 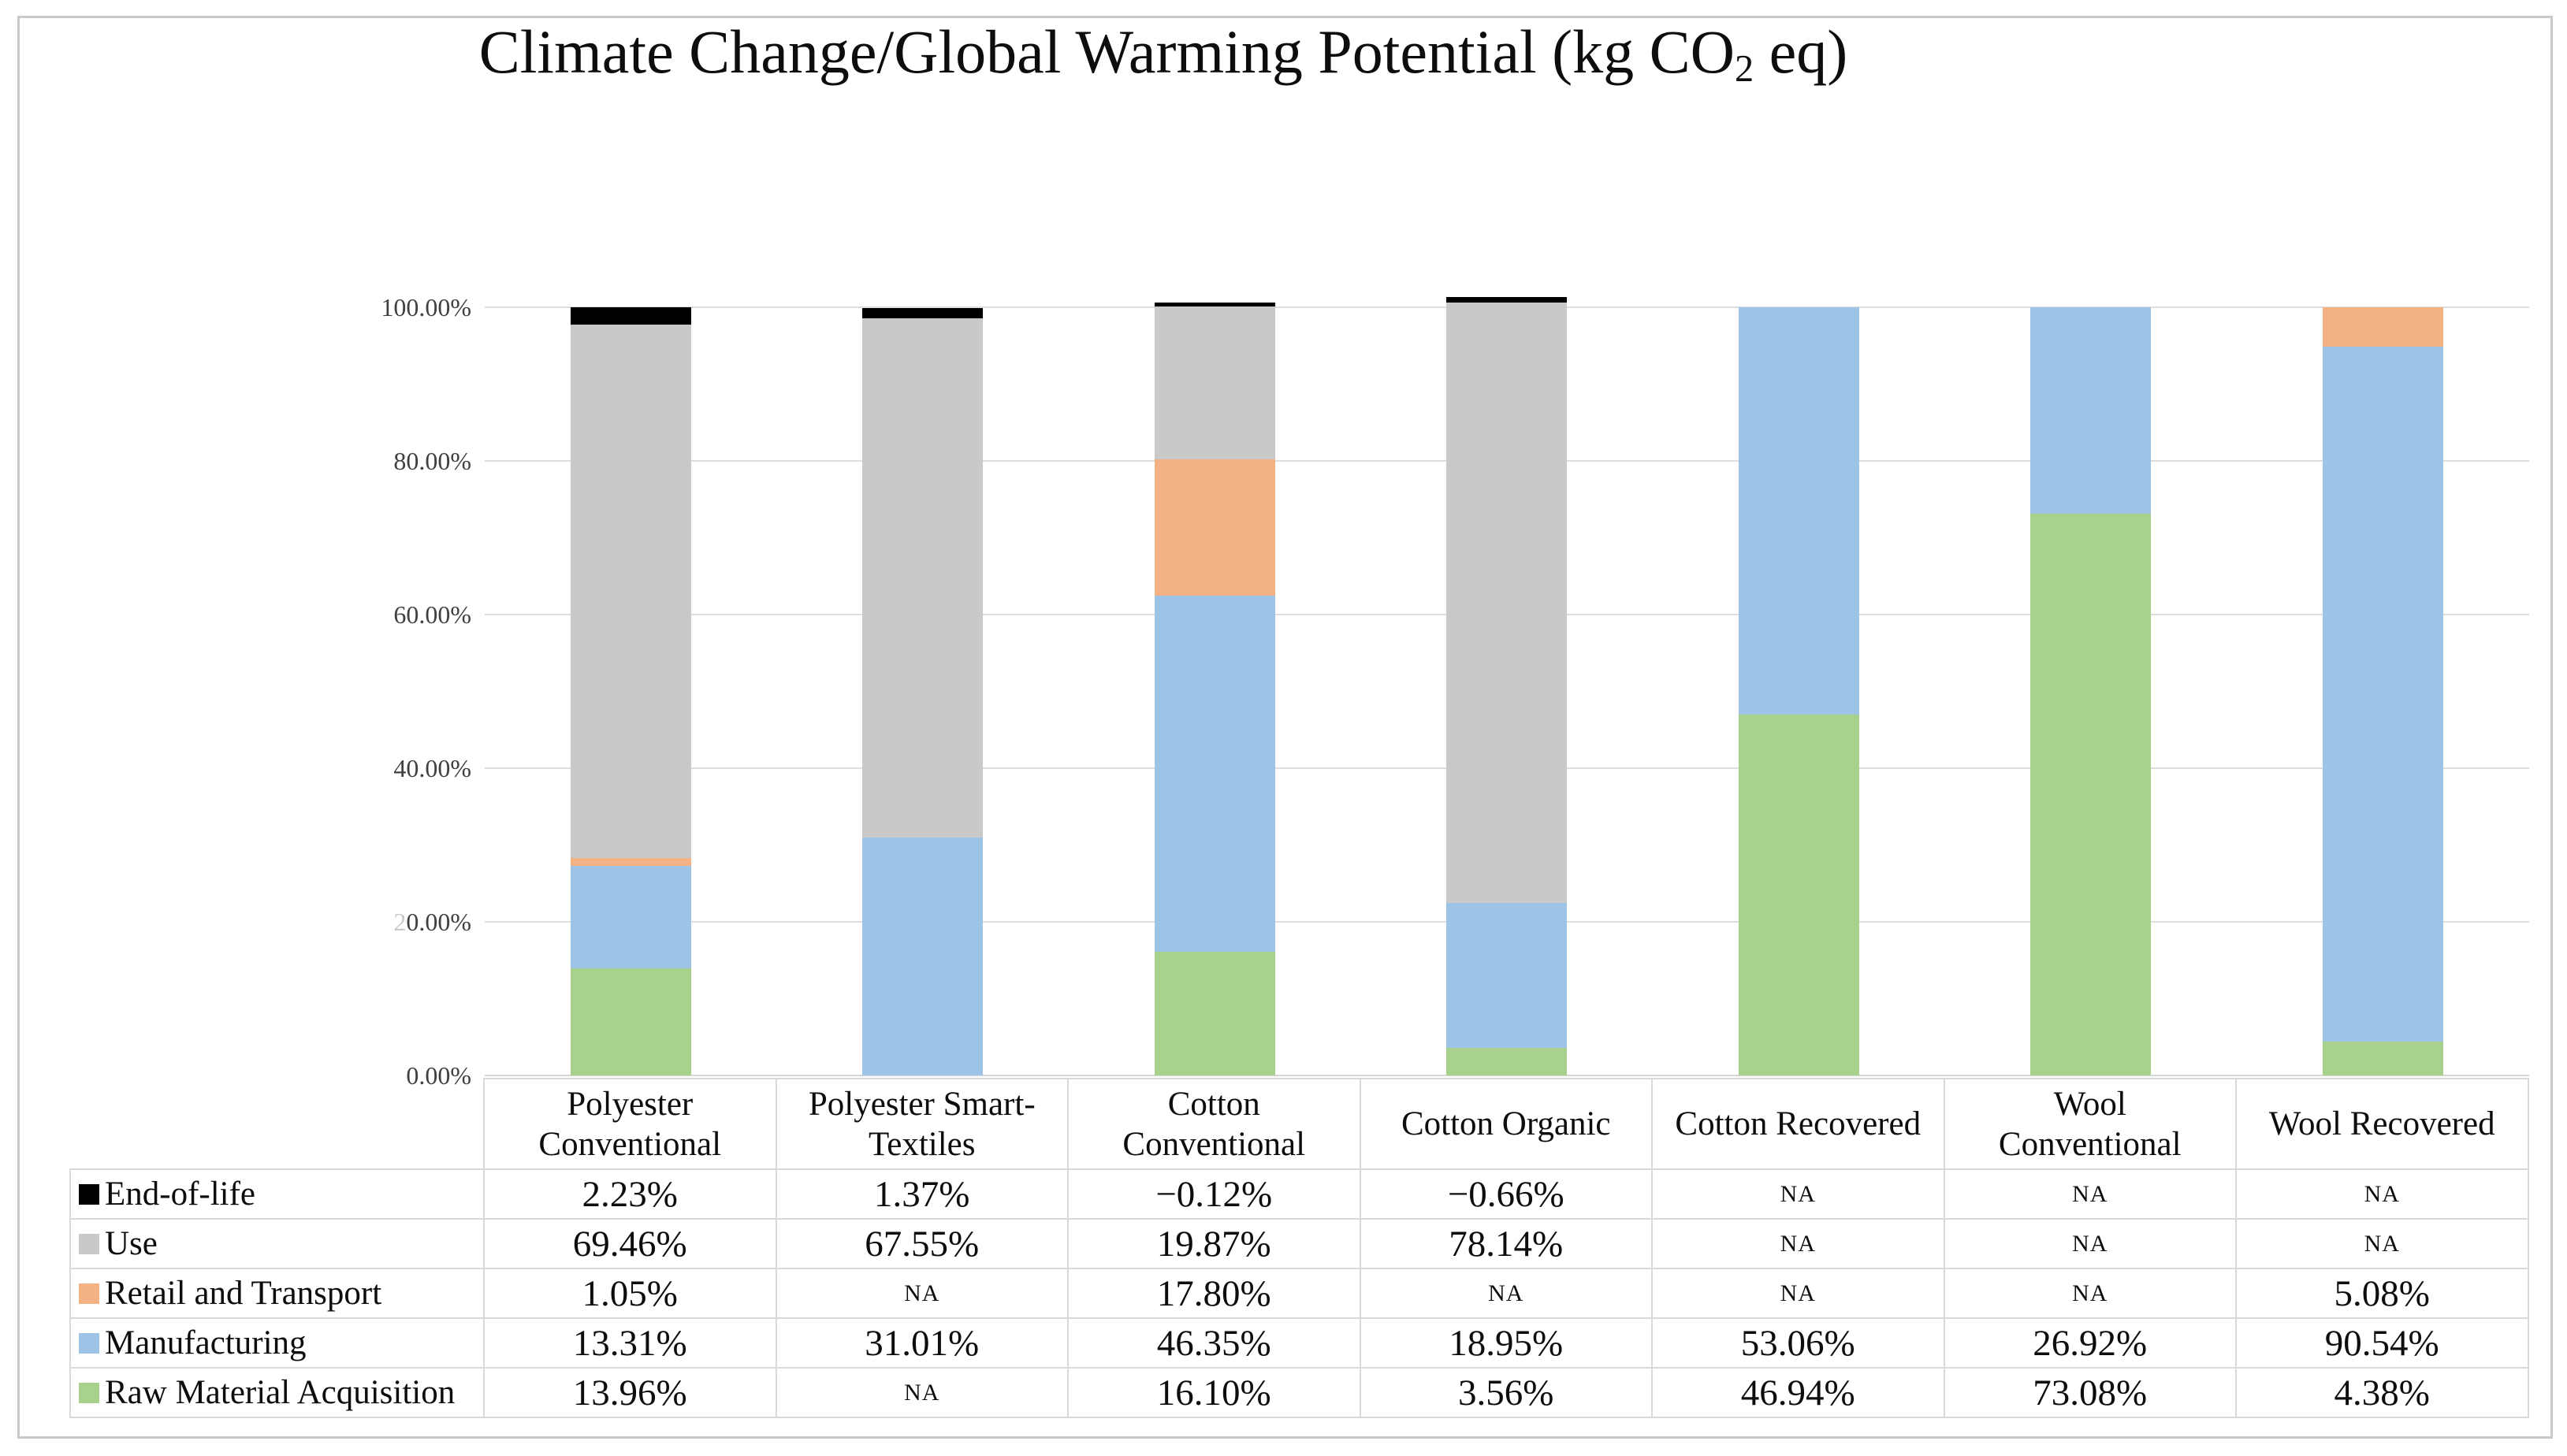 I want to click on table-header-cotton-recovered: Cotton Recovered, so click(x=1799, y=1124).